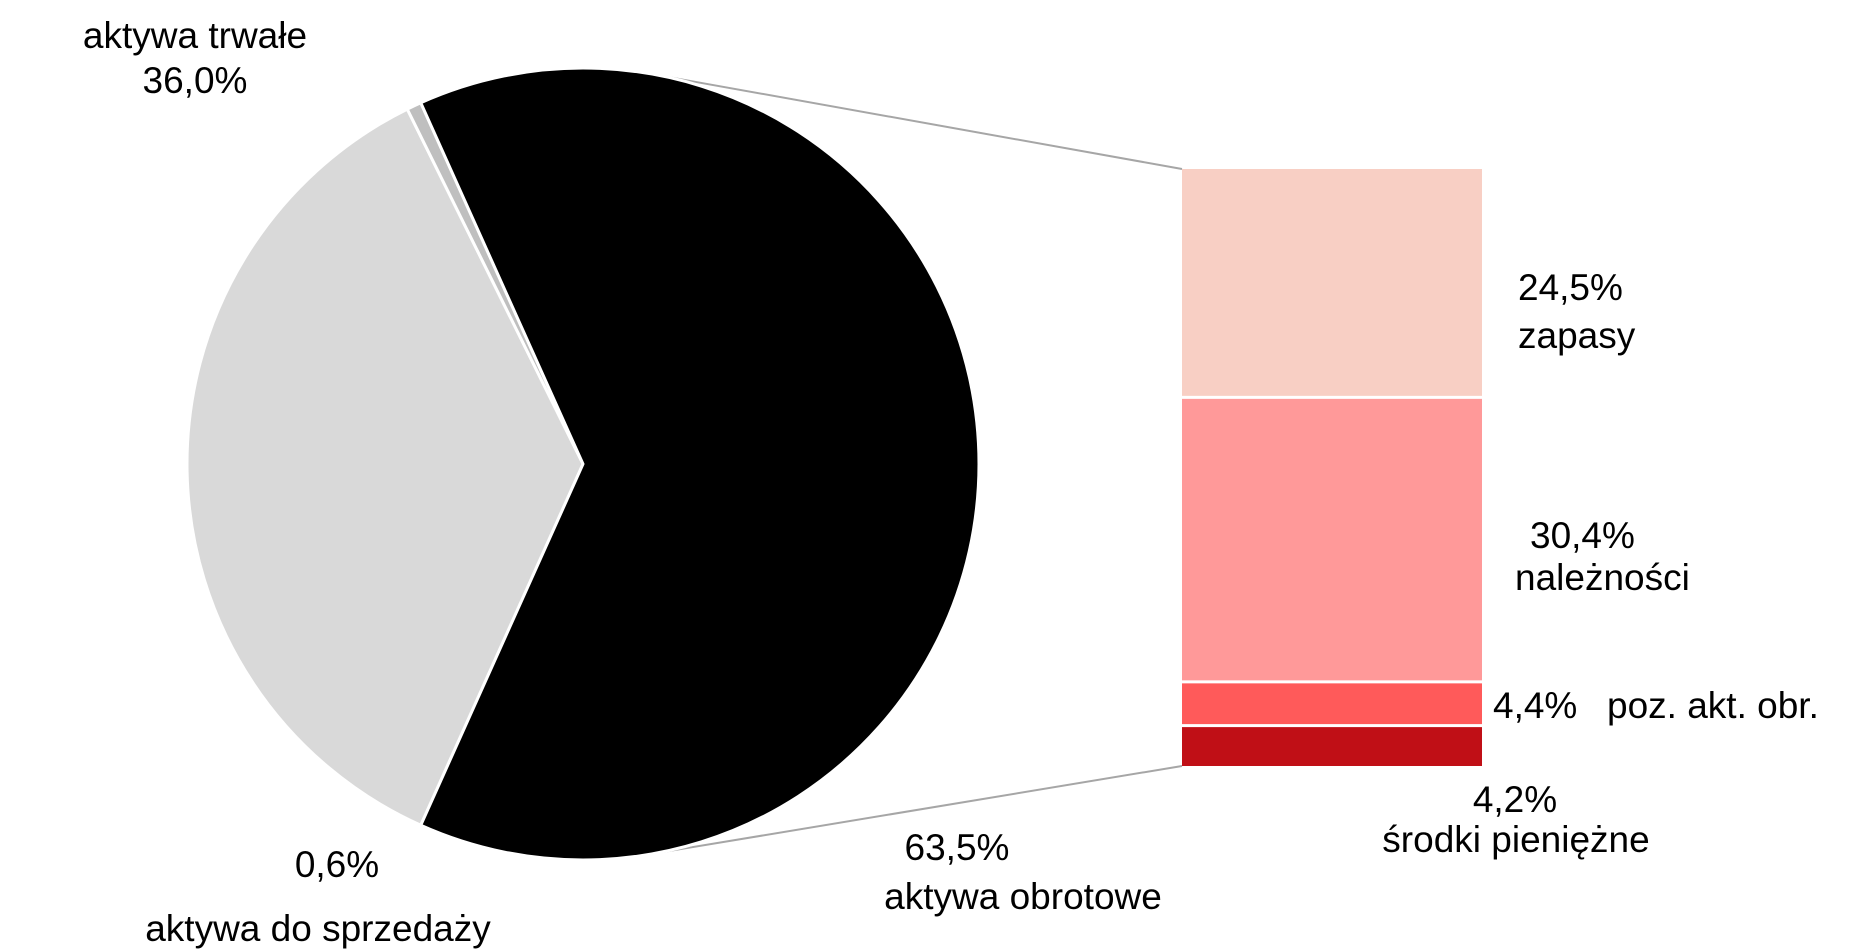 The width and height of the screenshot is (1854, 951). What do you see at coordinates (1332, 704) in the screenshot?
I see `bar-segment-poz-akt-obr` at bounding box center [1332, 704].